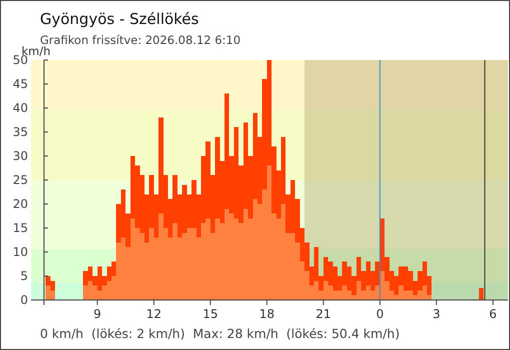 The height and width of the screenshot is (350, 510). Describe the element at coordinates (210, 314) in the screenshot. I see `x-tick-label: 15` at that location.